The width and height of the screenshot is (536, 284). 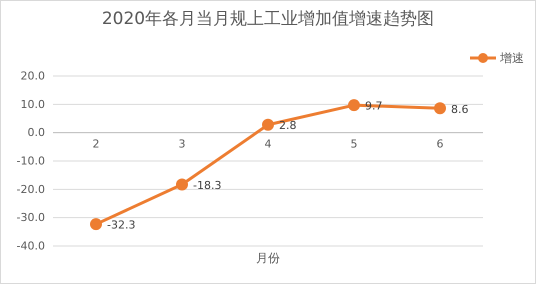 What do you see at coordinates (268, 144) in the screenshot?
I see `x-tick-label: 4` at bounding box center [268, 144].